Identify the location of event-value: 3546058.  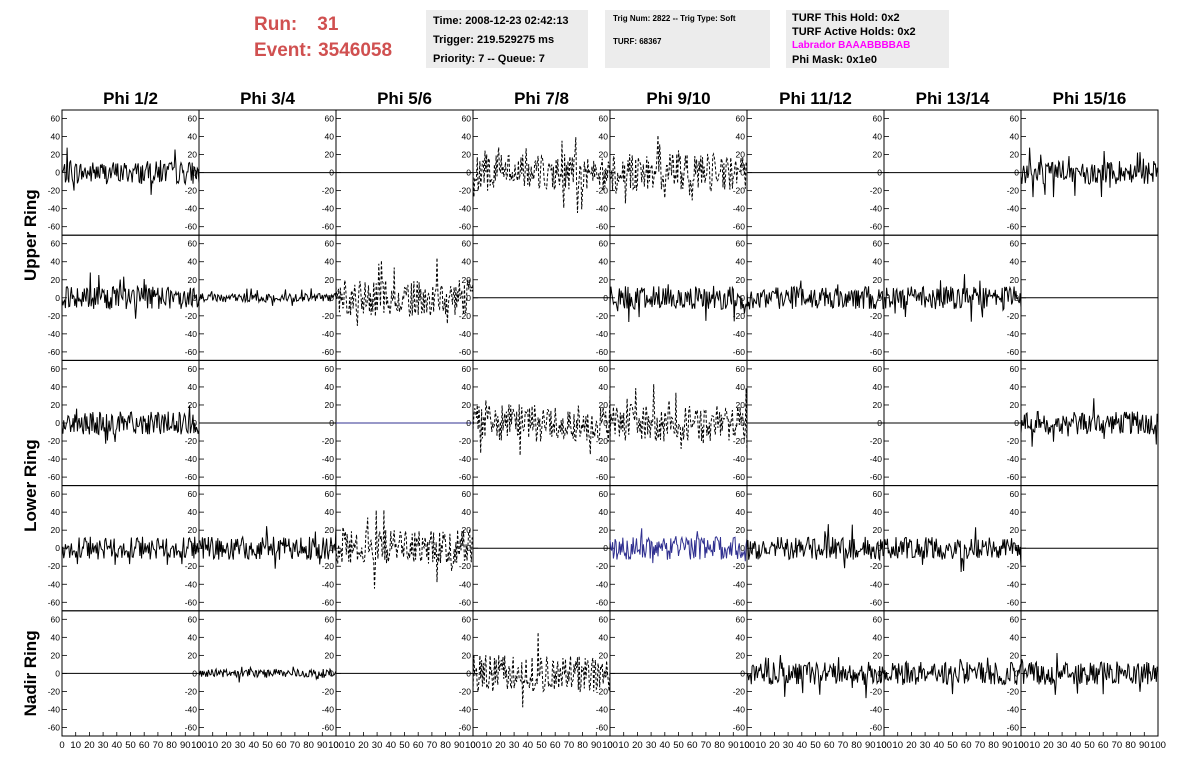
(355, 50).